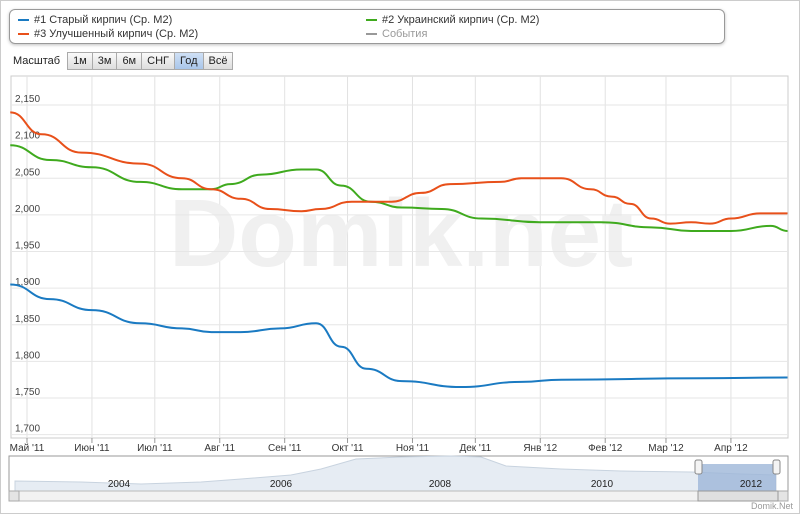  I want to click on legend-label: #3 Улучшенный кирпич (Ср. М2), so click(116, 34).